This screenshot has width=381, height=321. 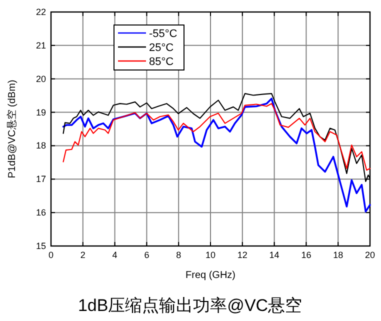 What do you see at coordinates (12, 129) in the screenshot?
I see `y-axis-title: P1dB@VC悬空 (dBm)` at bounding box center [12, 129].